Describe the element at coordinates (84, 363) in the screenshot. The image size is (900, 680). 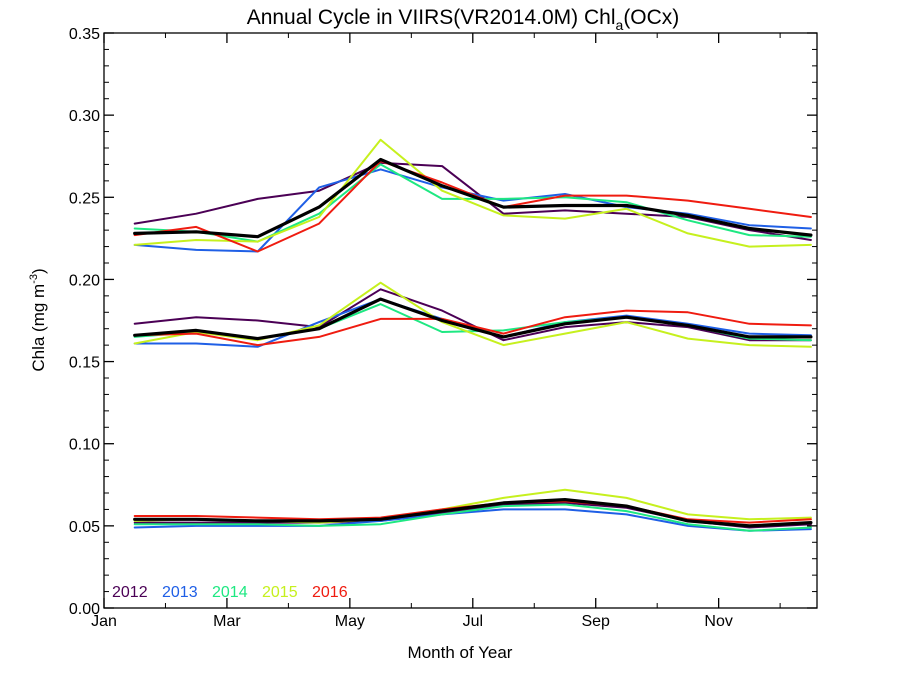
I see `y-tick-label: 0.15` at that location.